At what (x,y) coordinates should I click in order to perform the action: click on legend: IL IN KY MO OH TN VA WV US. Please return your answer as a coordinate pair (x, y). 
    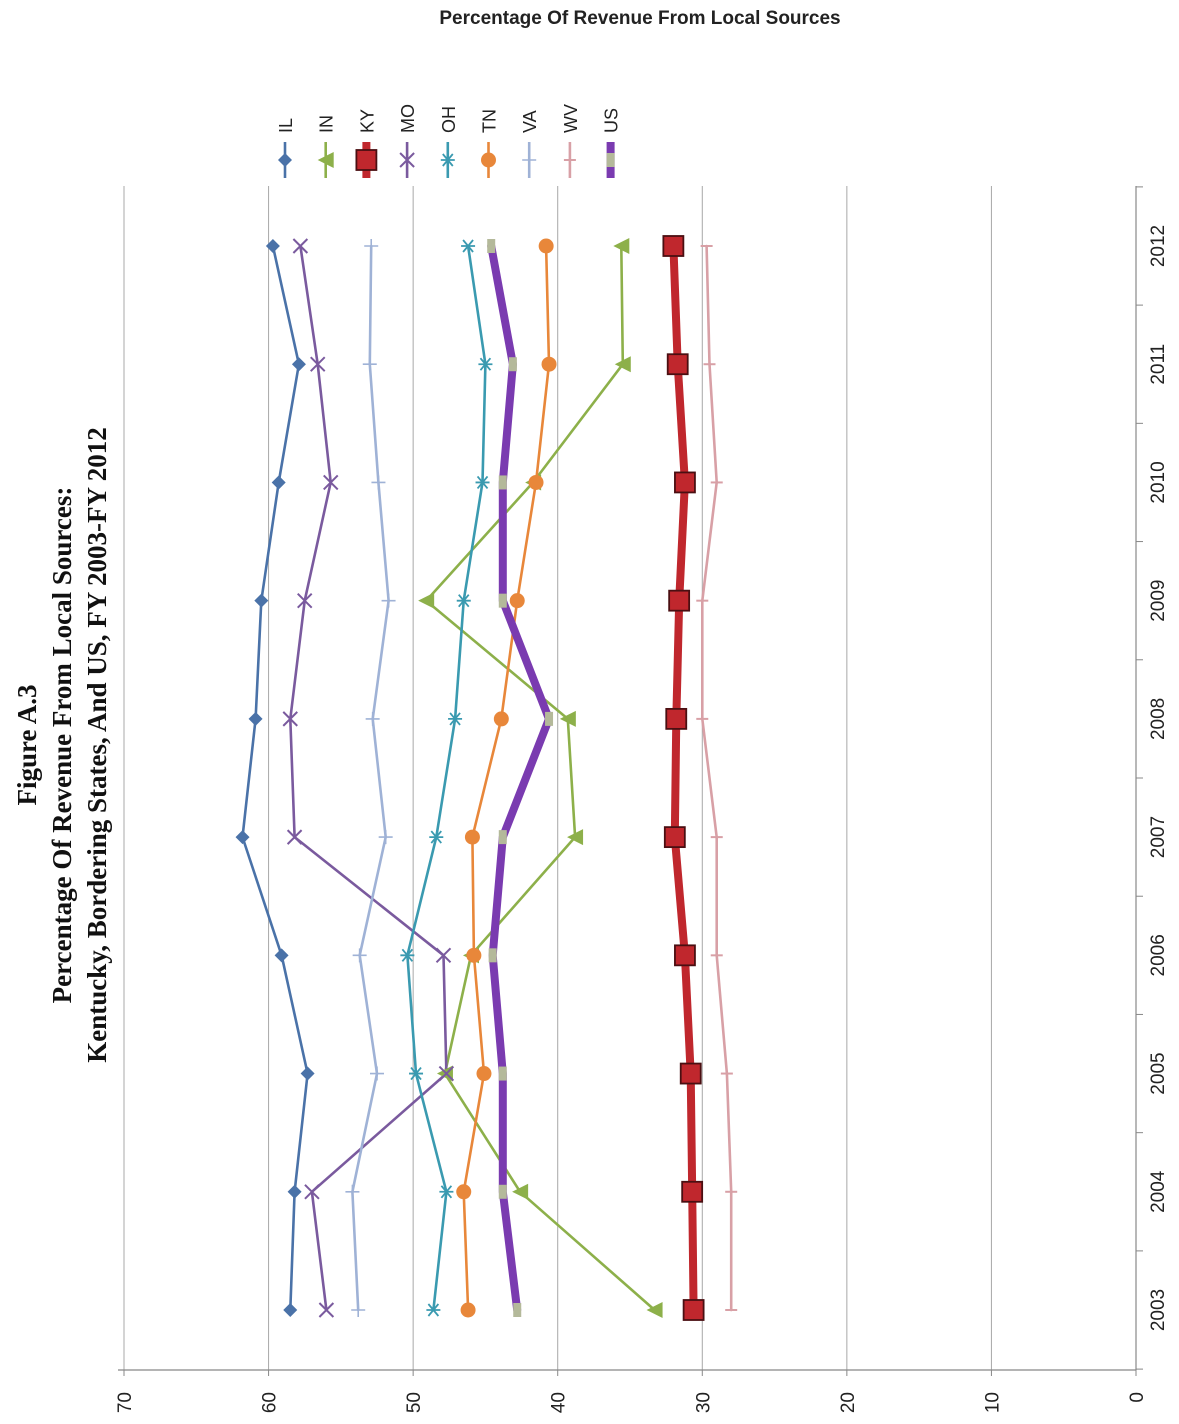
    Looking at the image, I should click on (449, 141).